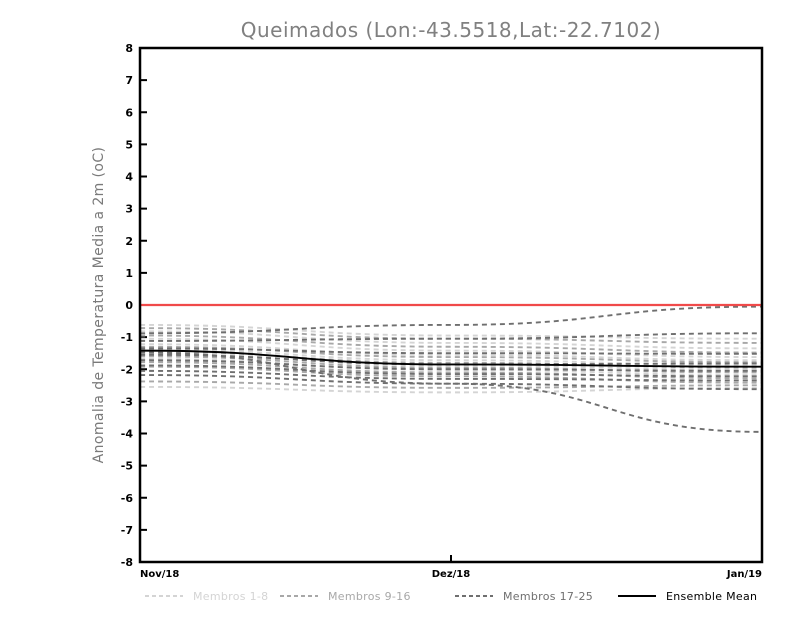  I want to click on x-tick-label: Nov/18, so click(159, 574).